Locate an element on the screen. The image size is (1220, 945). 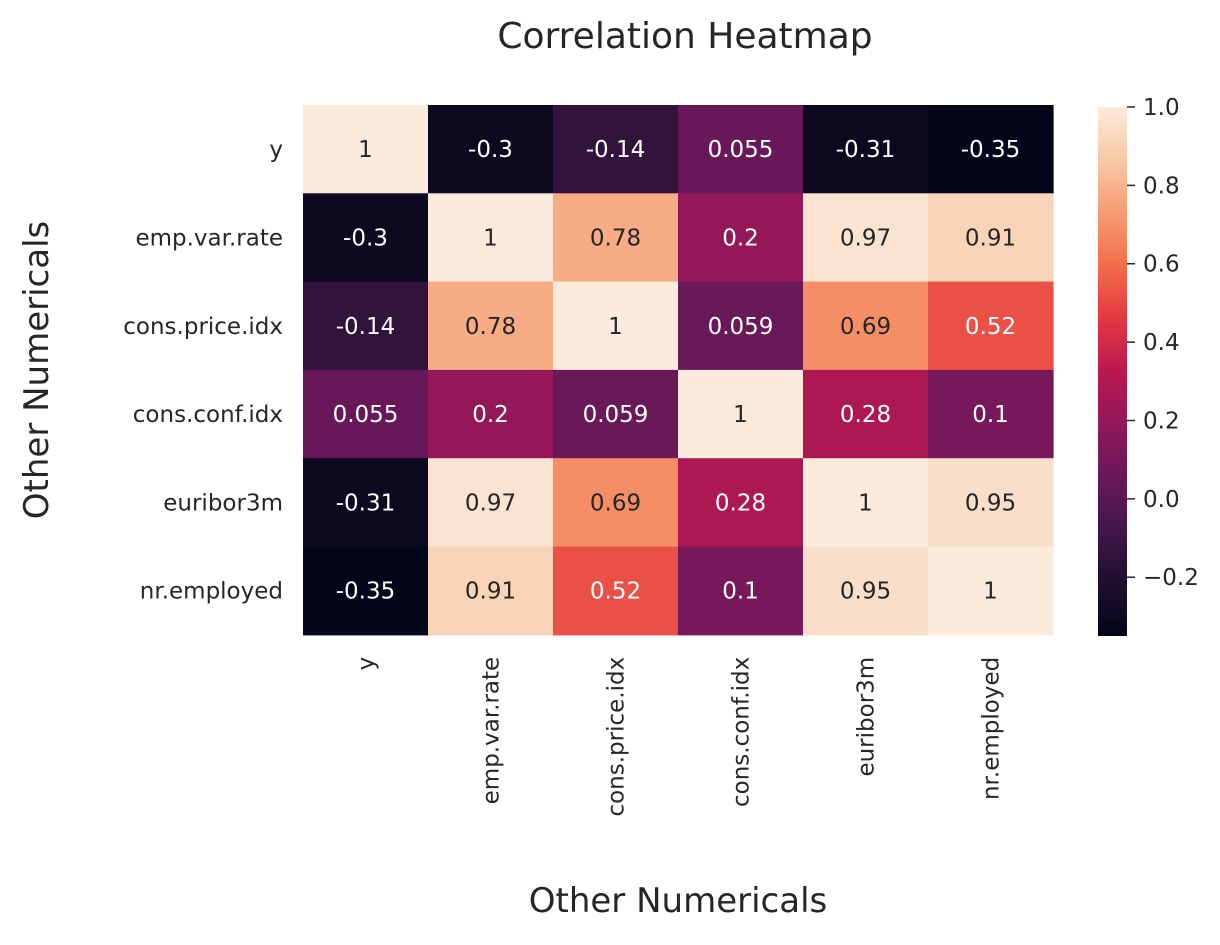
colorbar-tick-label: 0.6 is located at coordinates (1161, 265).